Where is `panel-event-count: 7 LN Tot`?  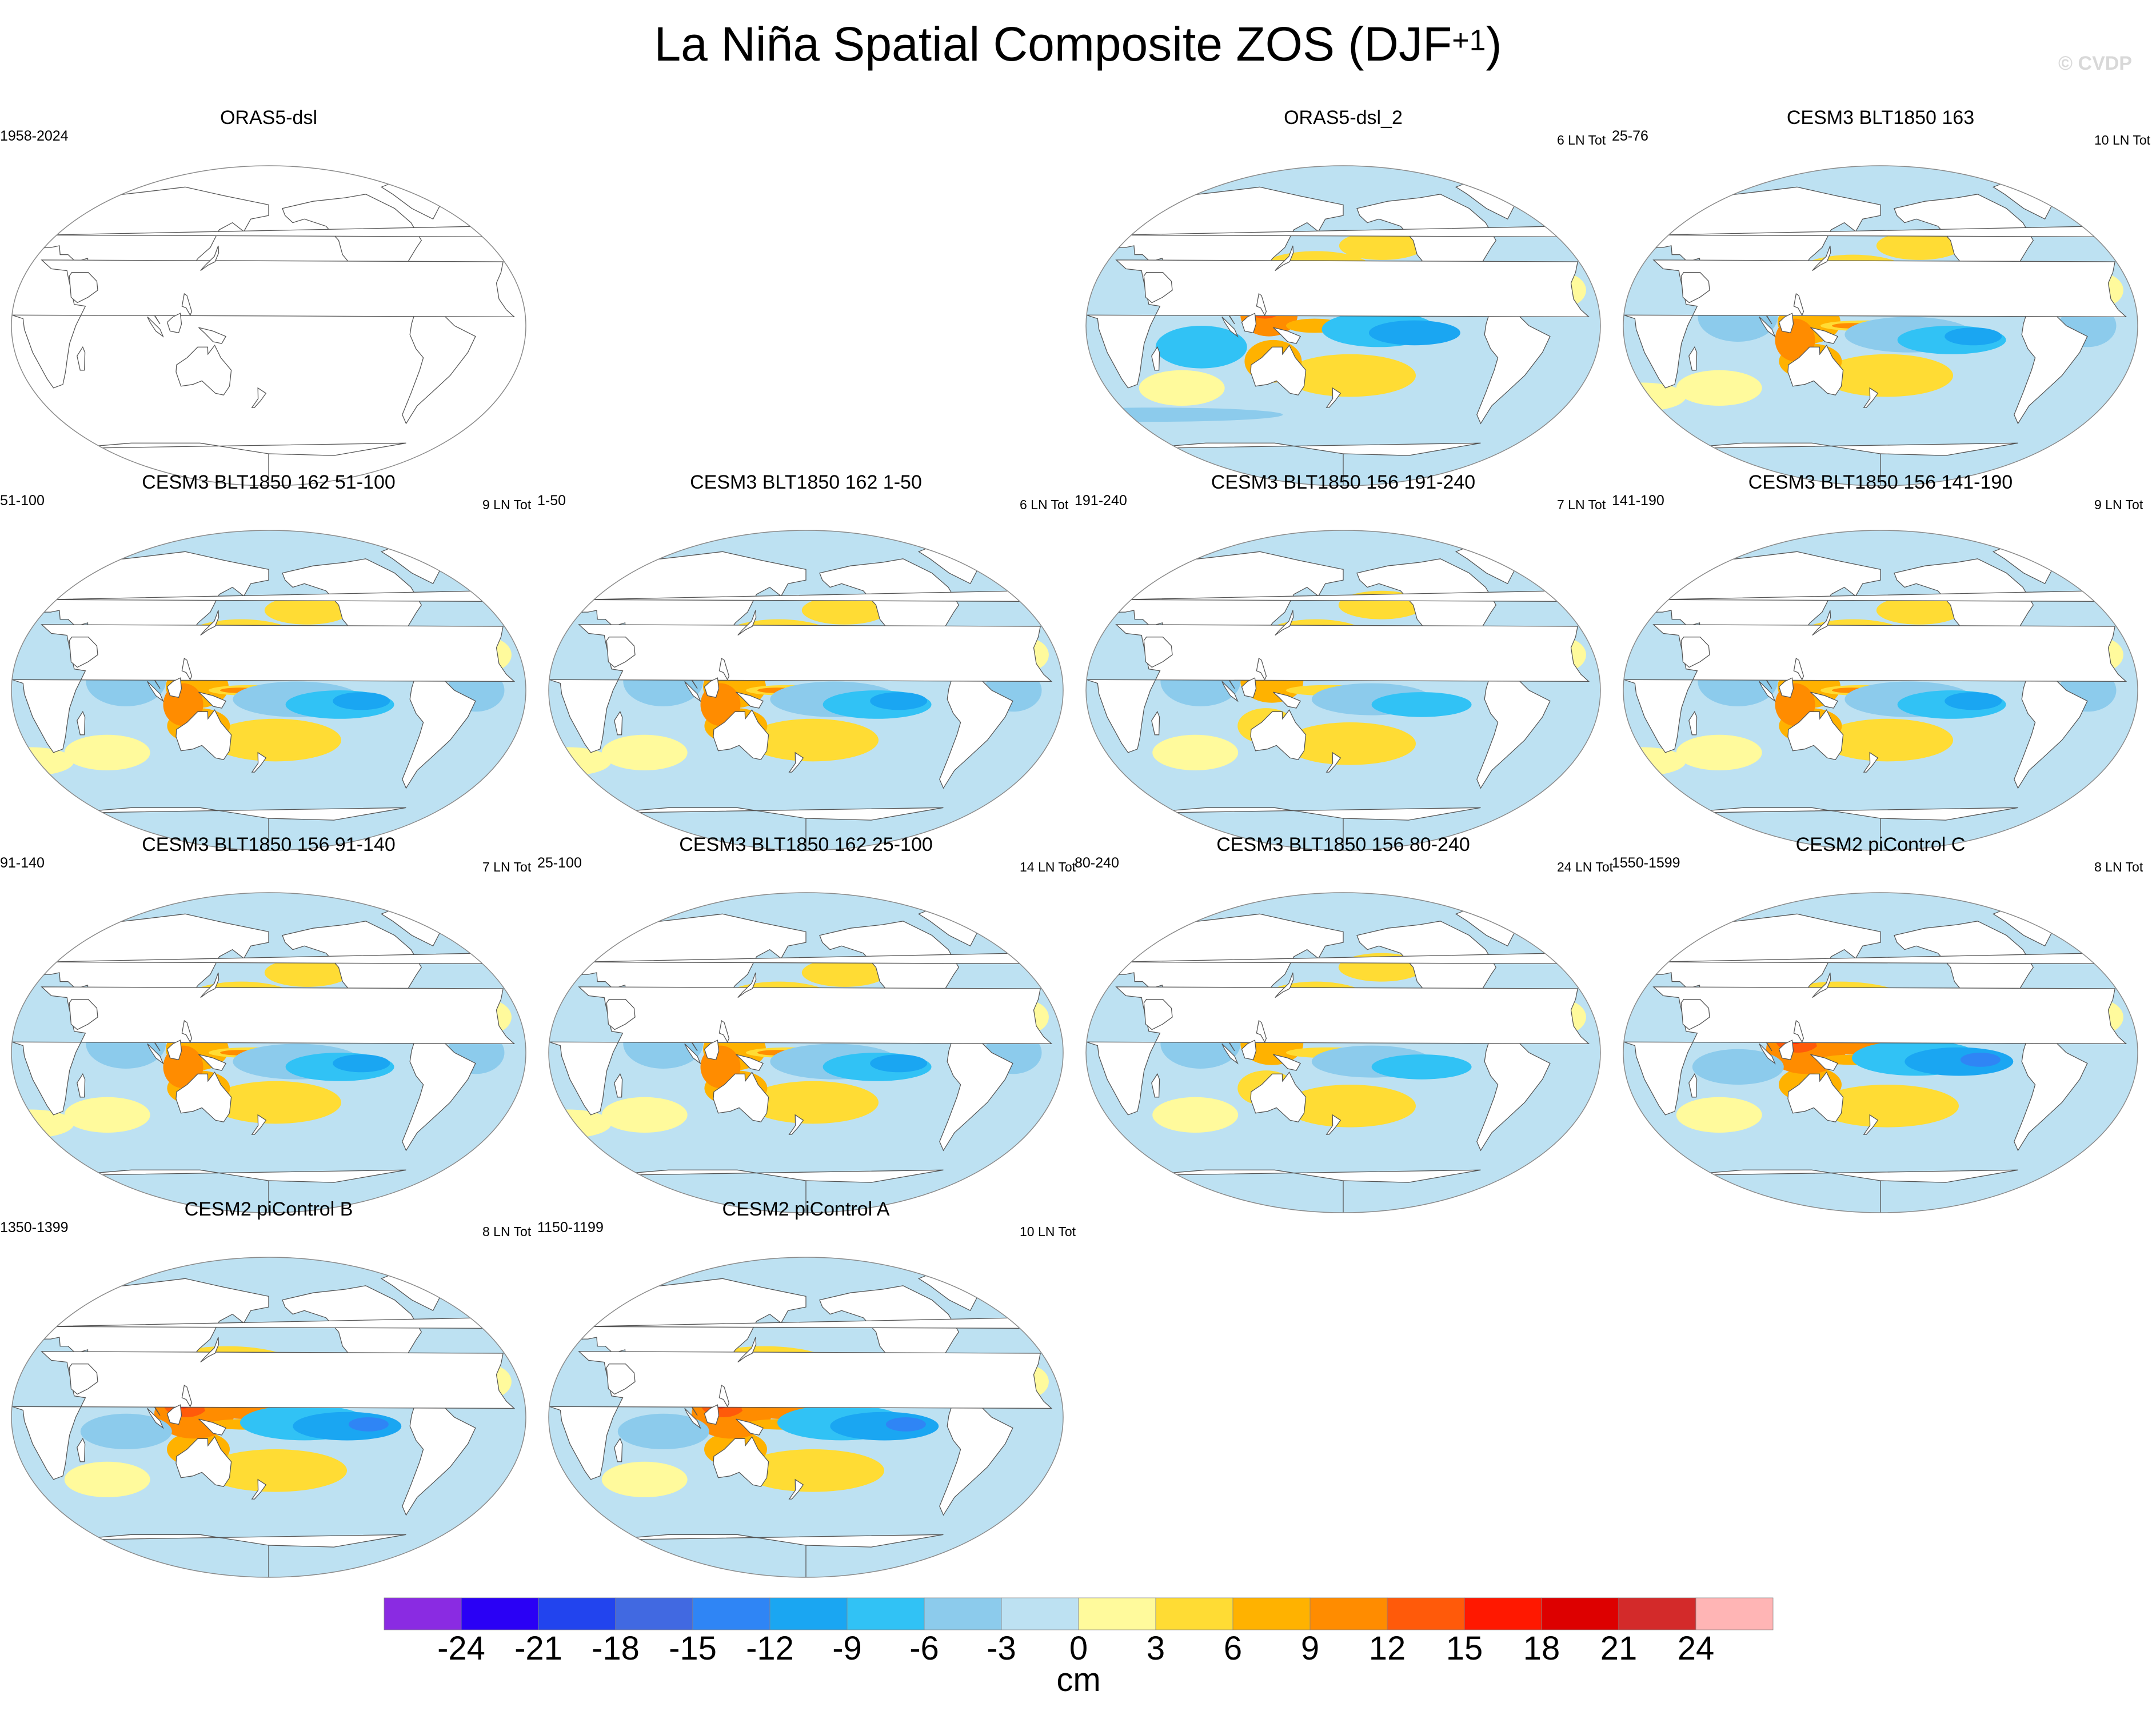
panel-event-count: 7 LN Tot is located at coordinates (1581, 504).